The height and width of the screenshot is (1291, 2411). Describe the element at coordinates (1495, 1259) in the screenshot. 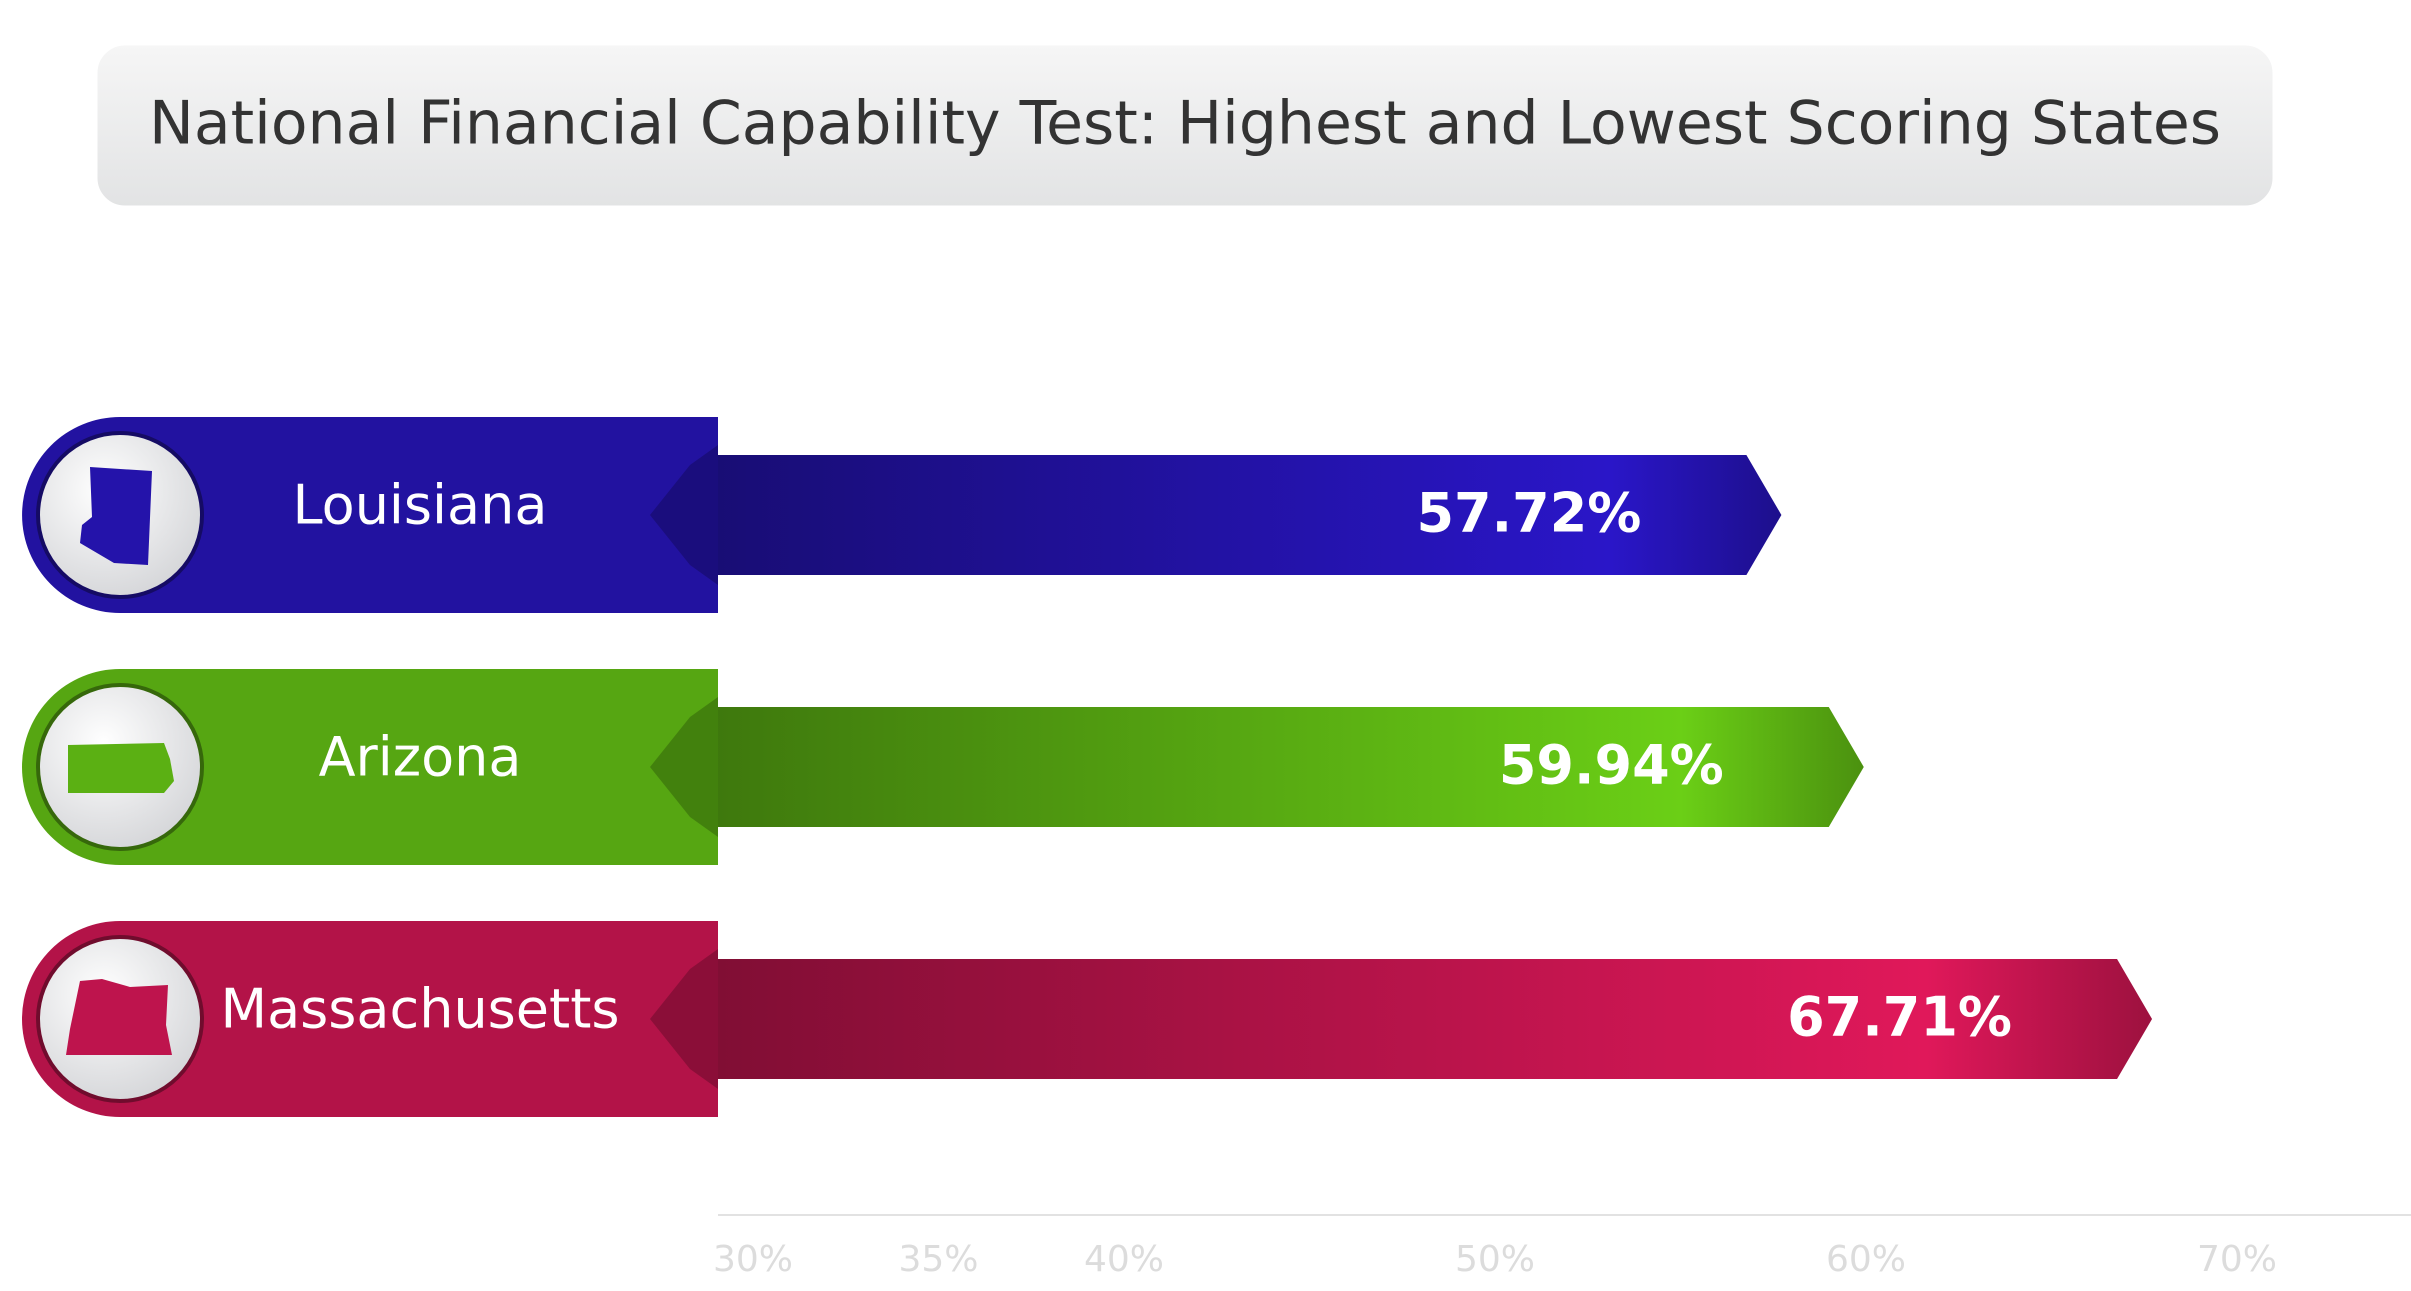

I see `x-tick-label: 50%` at that location.